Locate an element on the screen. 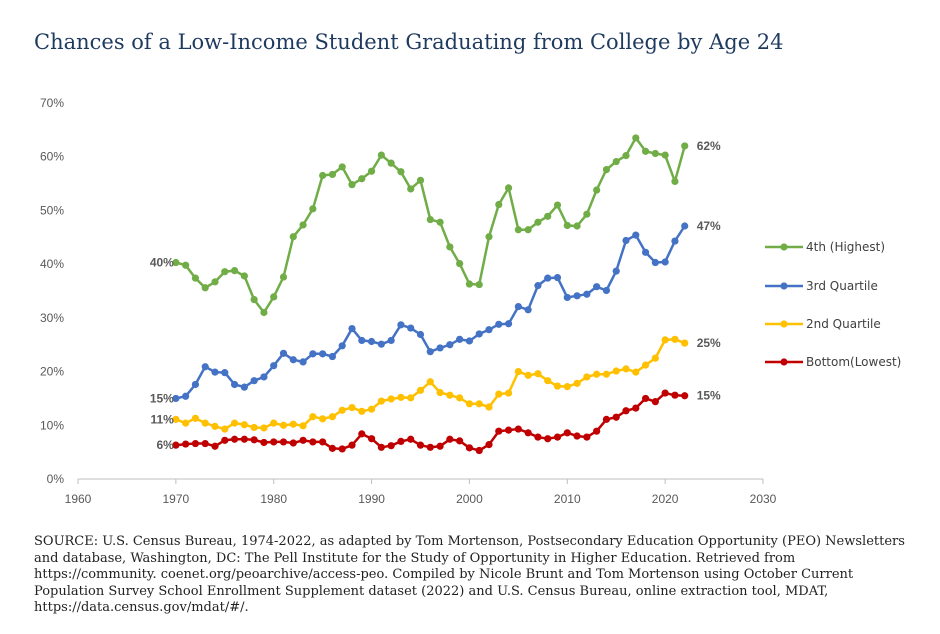 The image size is (940, 634). legend-item: Bottom(Lowest) is located at coordinates (833, 362).